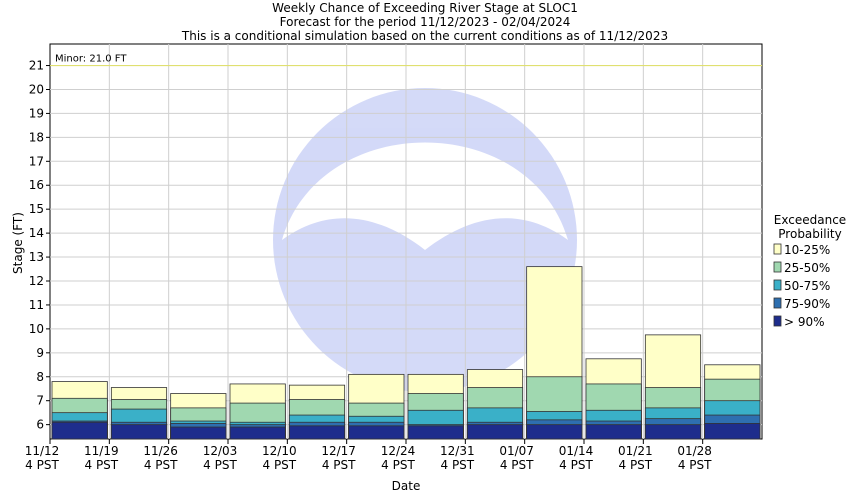 Image resolution: width=850 pixels, height=500 pixels. Describe the element at coordinates (40, 401) in the screenshot. I see `y-tick-label: 7` at that location.